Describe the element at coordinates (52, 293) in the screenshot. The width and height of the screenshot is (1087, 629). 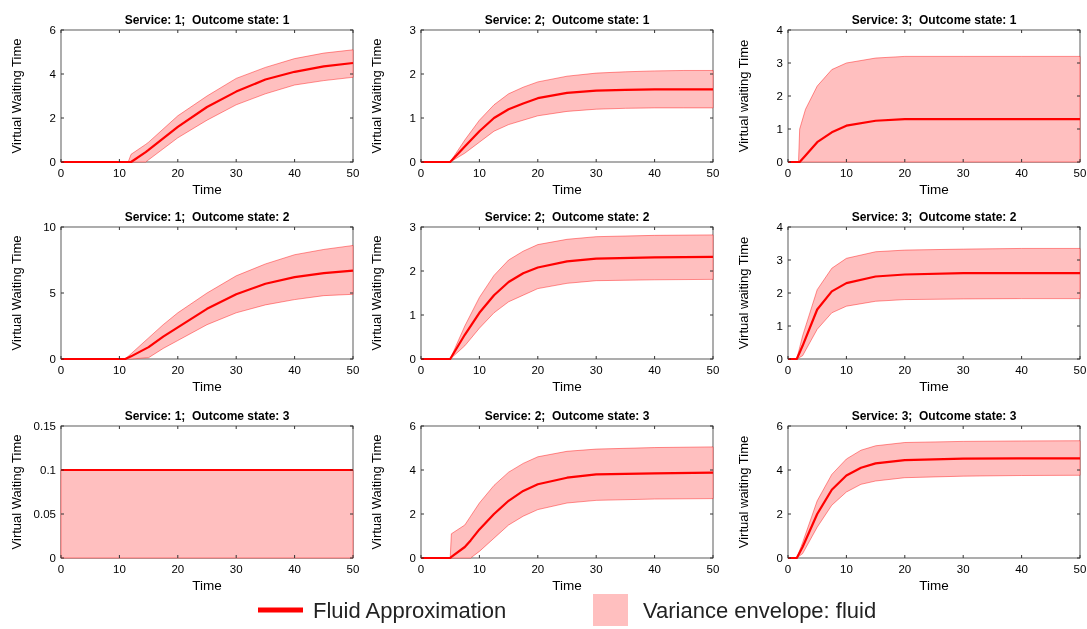
I see `y-tick-label: 5` at that location.